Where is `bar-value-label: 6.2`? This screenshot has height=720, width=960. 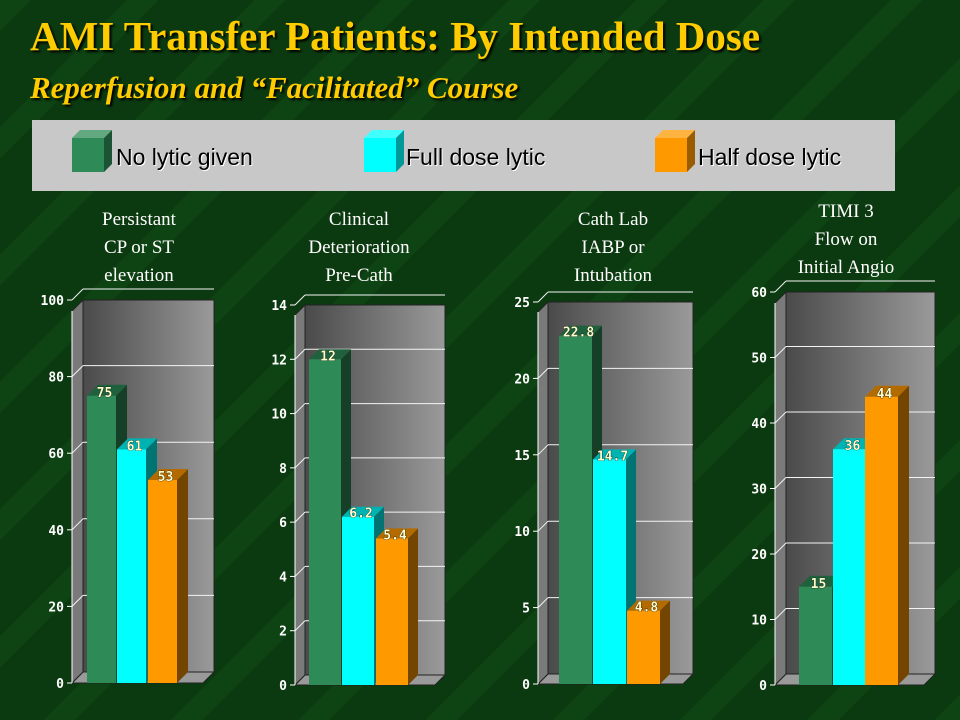
bar-value-label: 6.2 is located at coordinates (360, 514).